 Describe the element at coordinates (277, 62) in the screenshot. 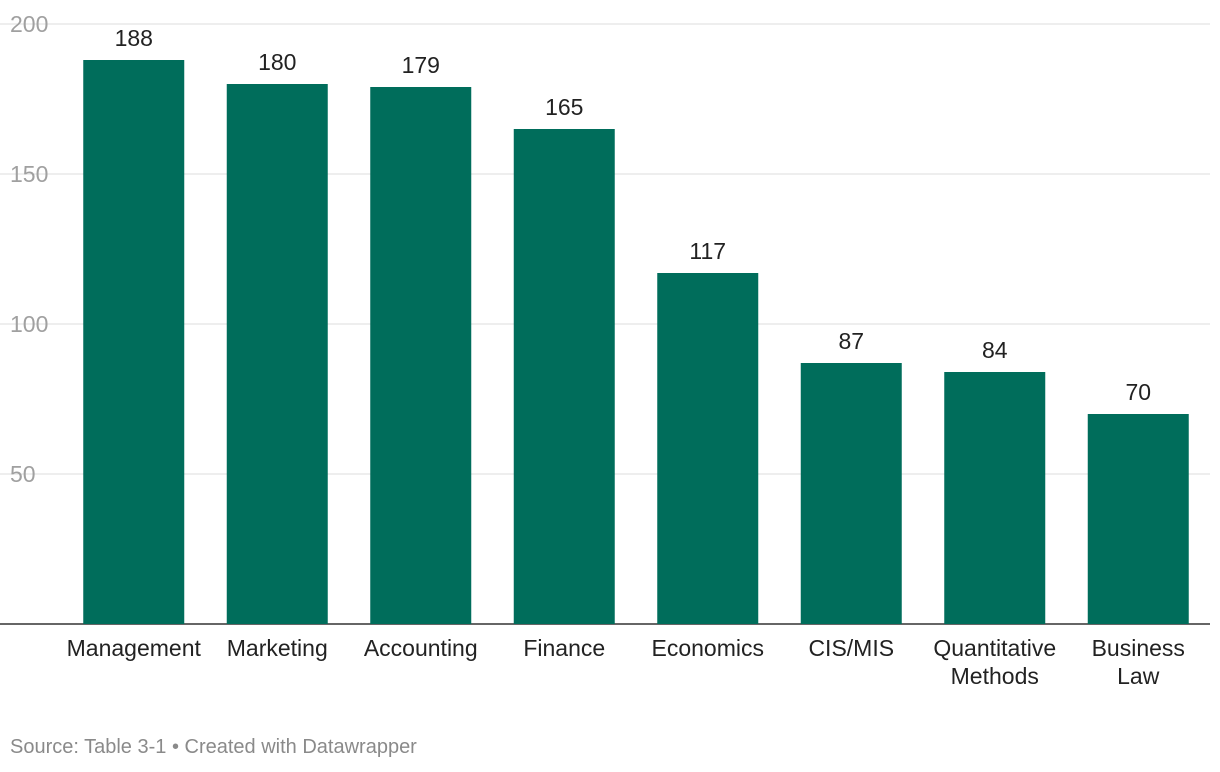

I see `value-label: 180` at that location.